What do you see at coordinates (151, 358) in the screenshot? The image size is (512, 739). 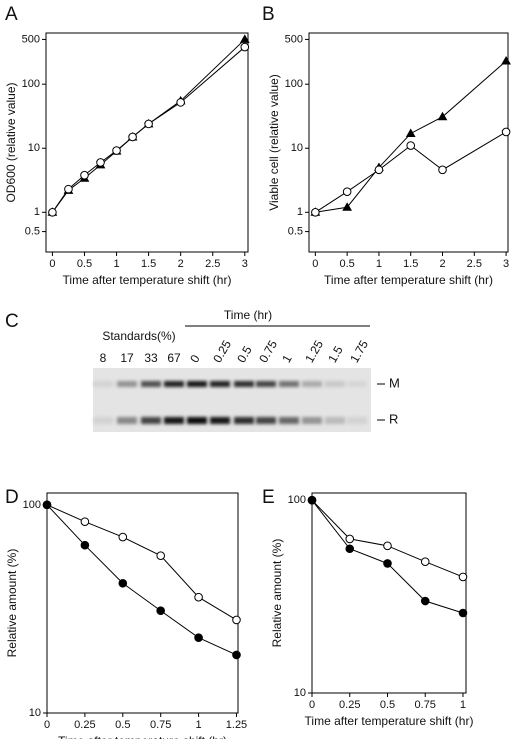 I see `lane-label: 33` at bounding box center [151, 358].